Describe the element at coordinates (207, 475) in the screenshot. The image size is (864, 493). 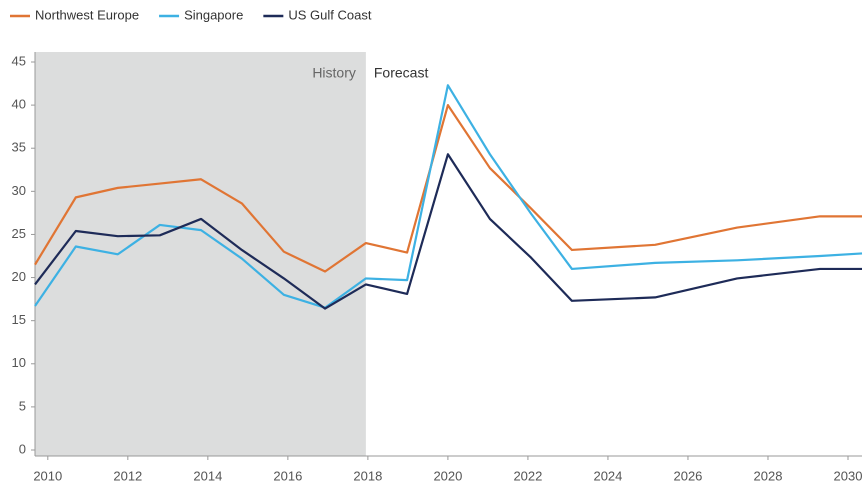
I see `x-tick-label: 2014` at that location.